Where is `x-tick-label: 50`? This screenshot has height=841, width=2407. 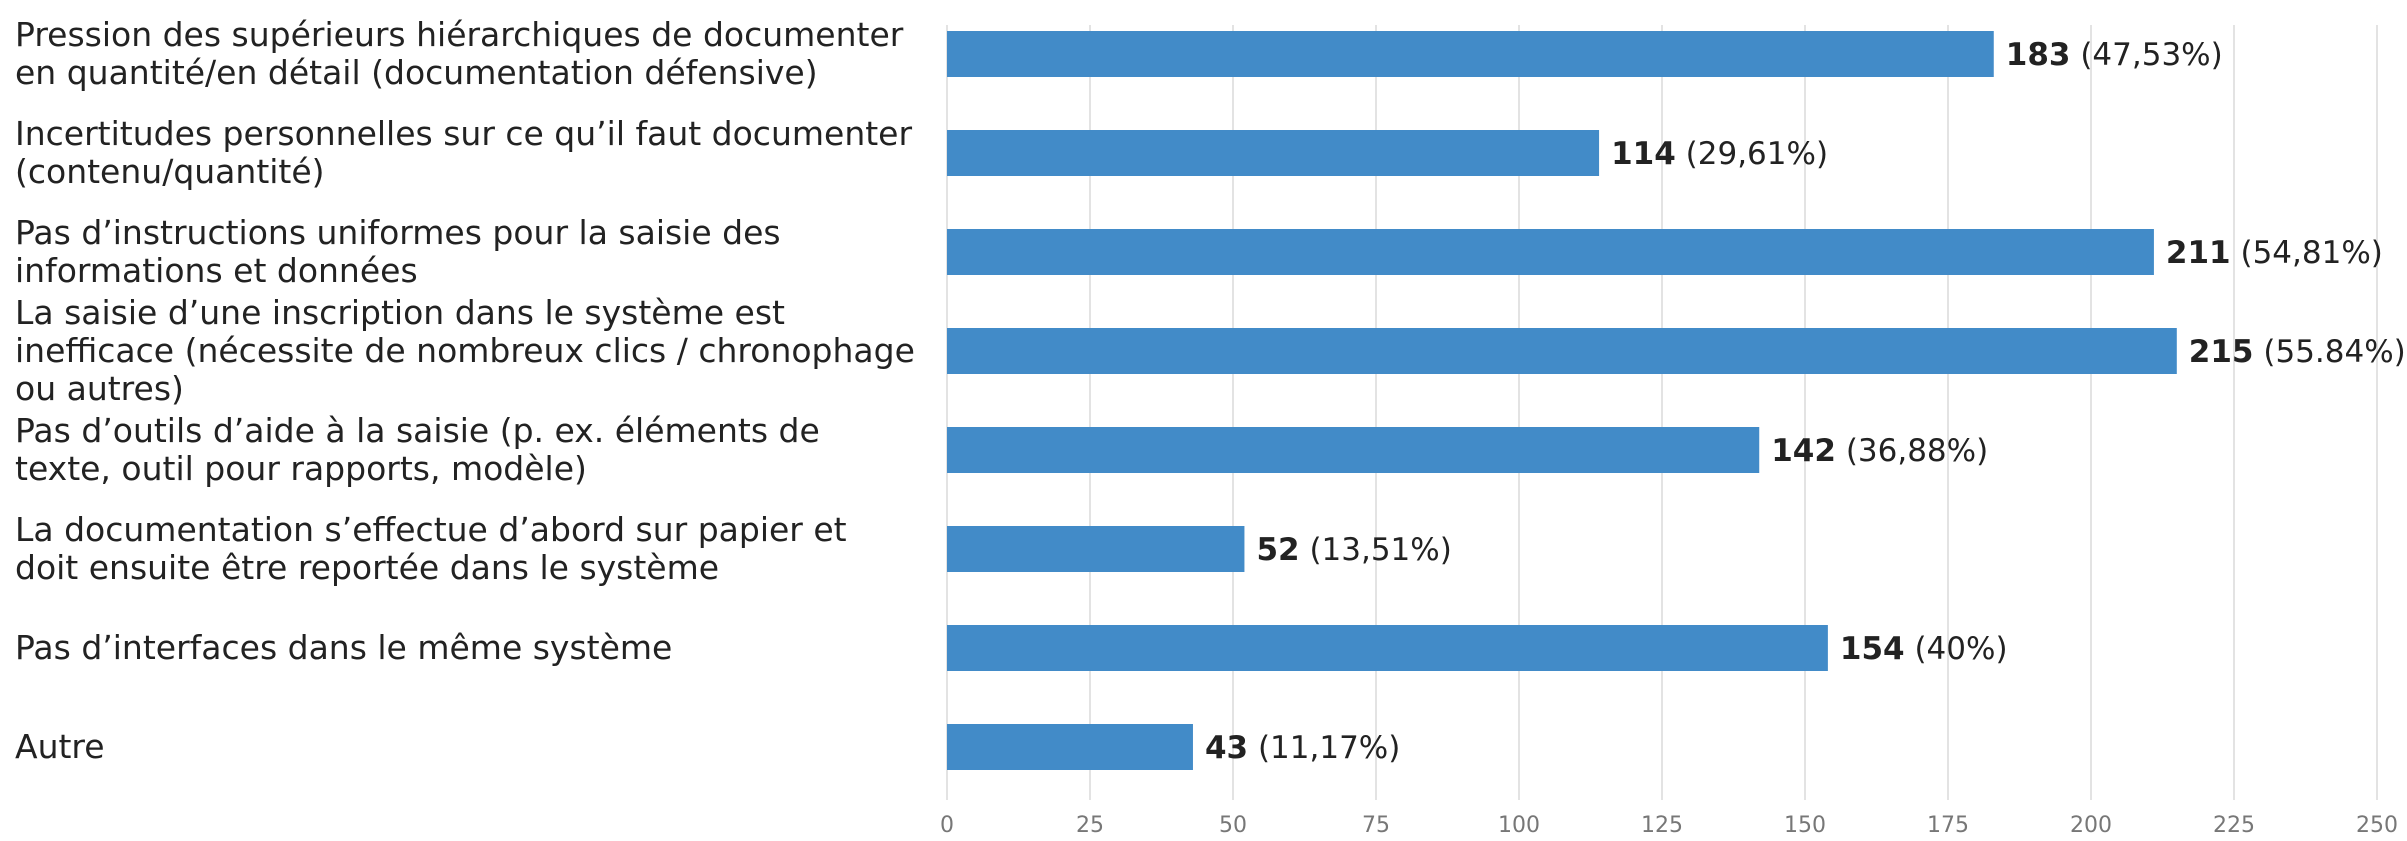 x-tick-label: 50 is located at coordinates (1233, 825).